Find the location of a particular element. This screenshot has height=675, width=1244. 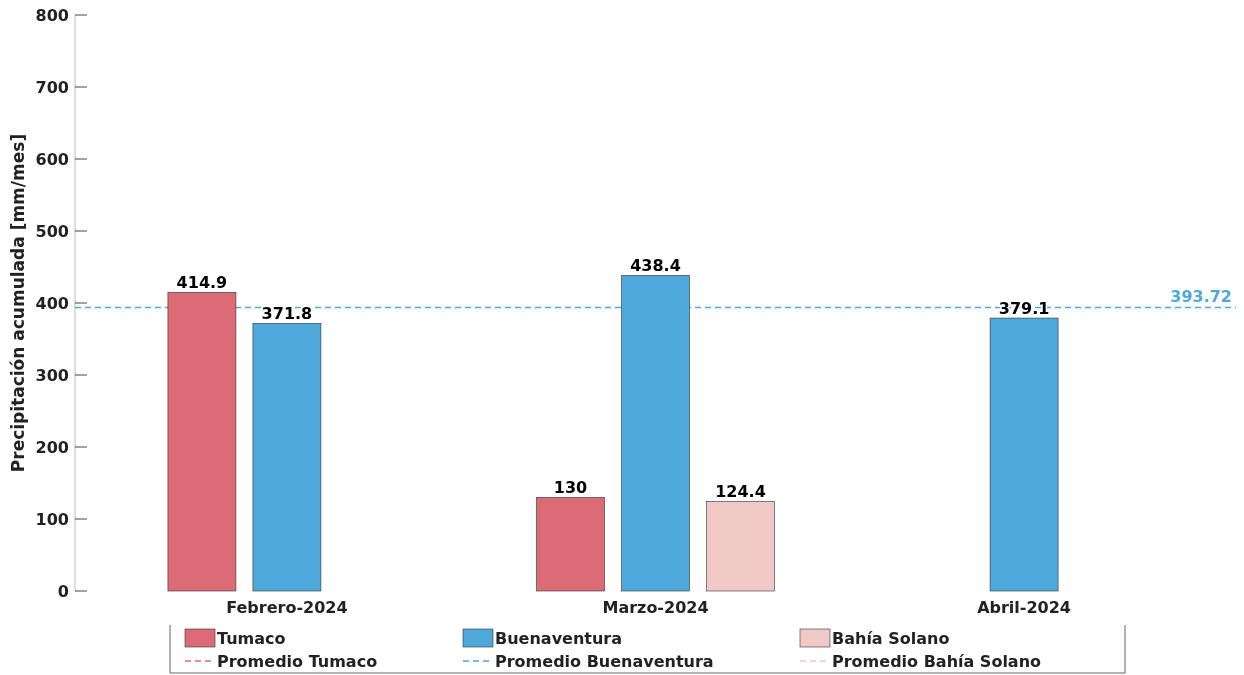

legend-label: Bahía Solano is located at coordinates (891, 638).